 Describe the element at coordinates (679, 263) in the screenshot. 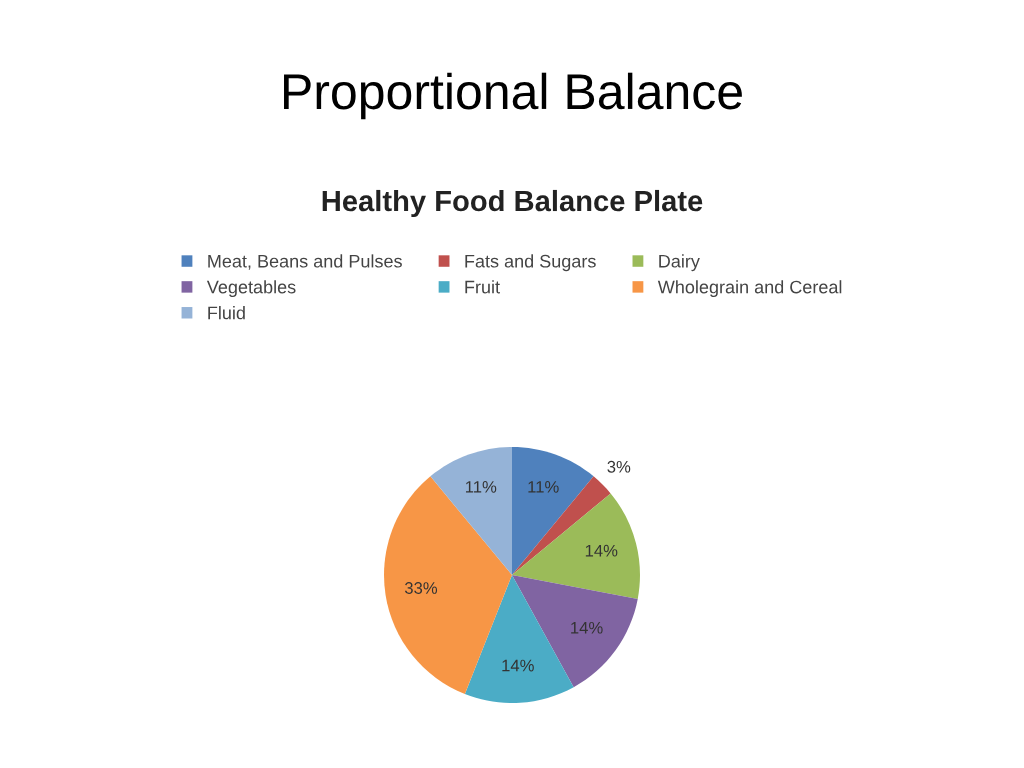

I see `legend-label: Dairy` at that location.